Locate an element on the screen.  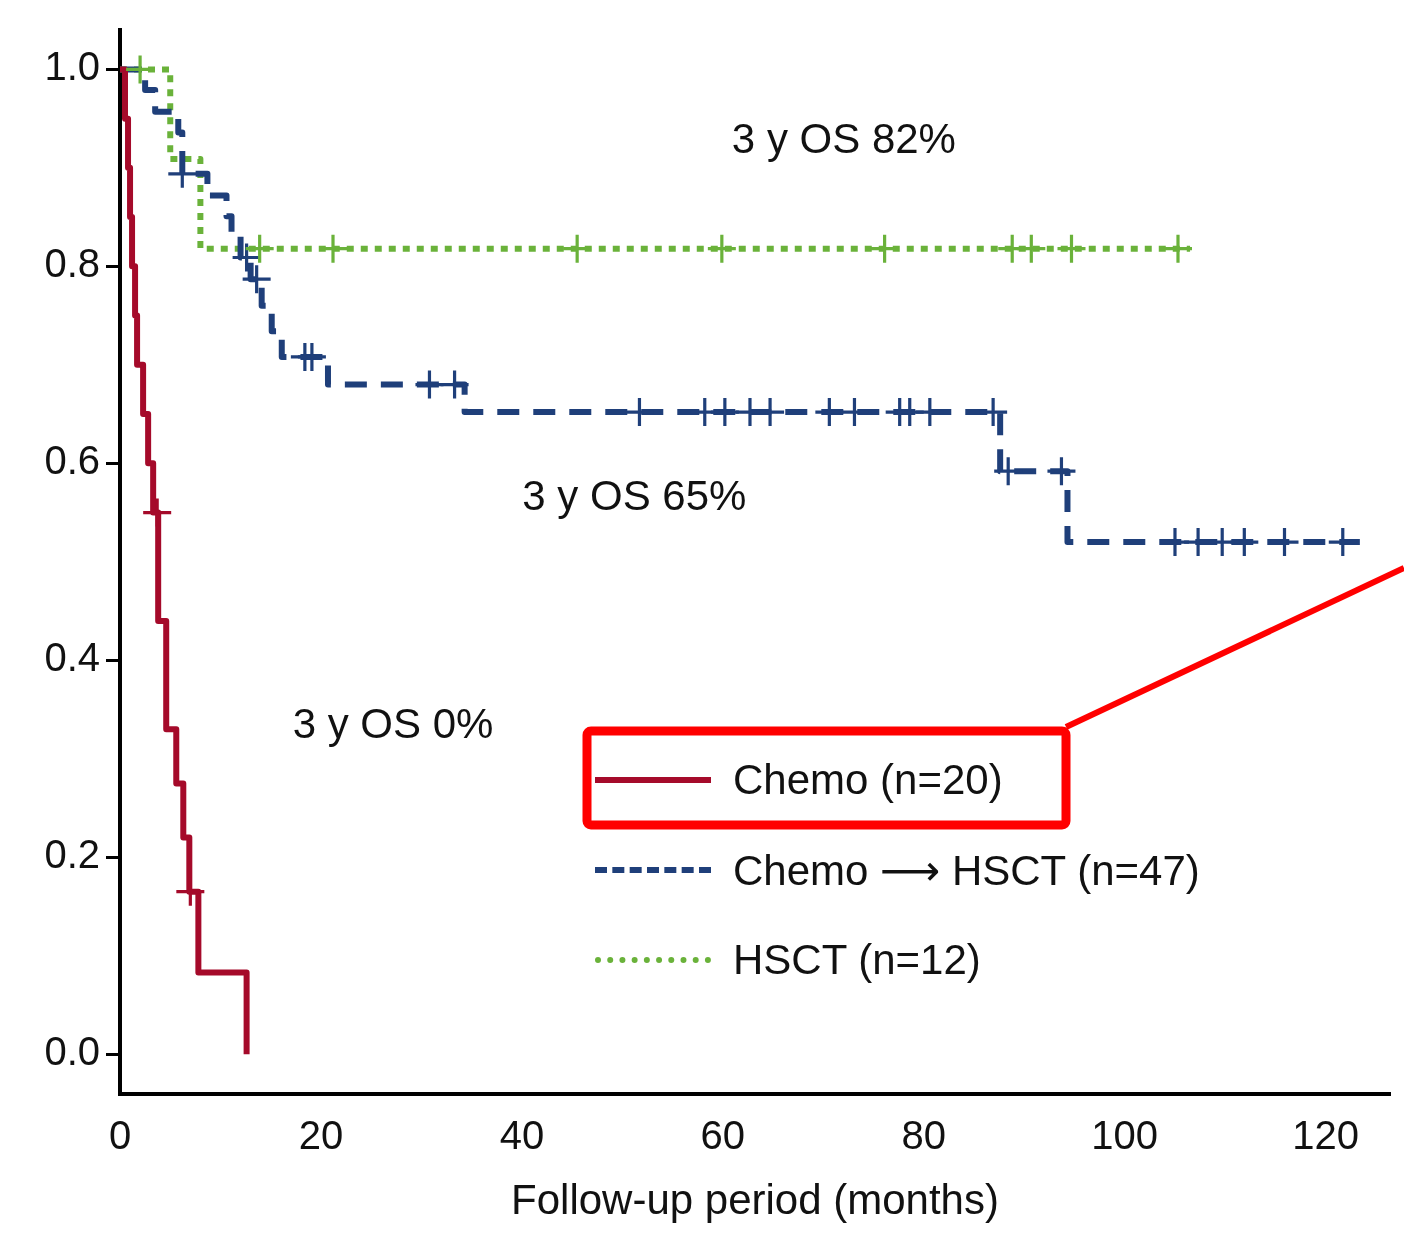
y-tick-label: 0.0 is located at coordinates (72, 1051).